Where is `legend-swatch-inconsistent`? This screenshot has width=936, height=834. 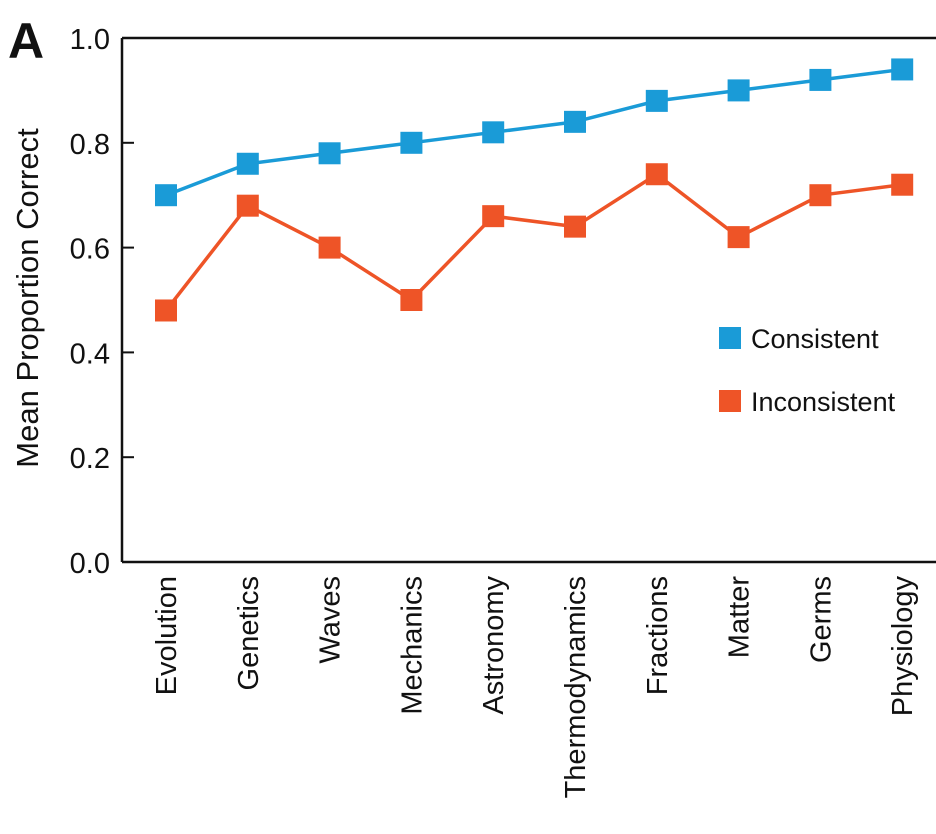 legend-swatch-inconsistent is located at coordinates (730, 401).